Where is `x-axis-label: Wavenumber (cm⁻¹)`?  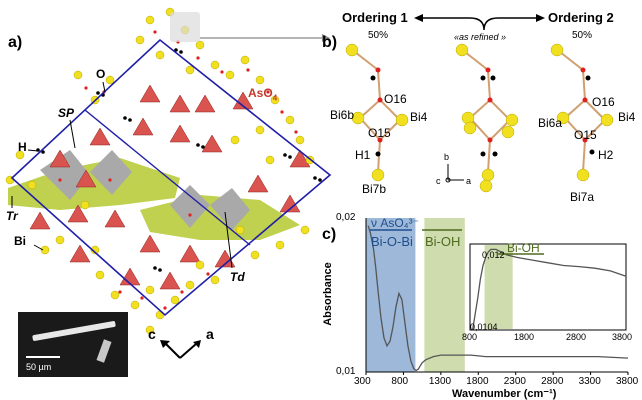 x-axis-label: Wavenumber (cm⁻¹) is located at coordinates (504, 394).